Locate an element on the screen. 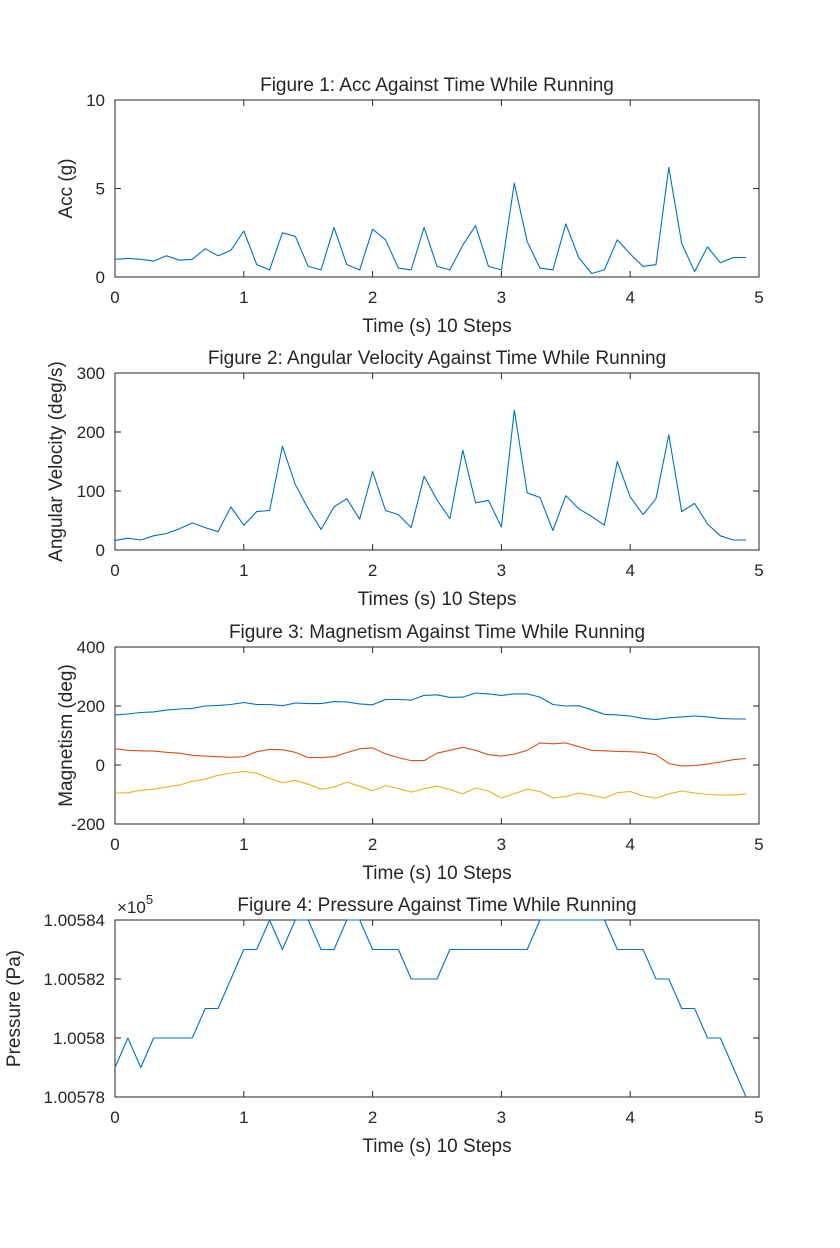 The width and height of the screenshot is (840, 1248). y-scale-exponent: 5 is located at coordinates (149, 899).